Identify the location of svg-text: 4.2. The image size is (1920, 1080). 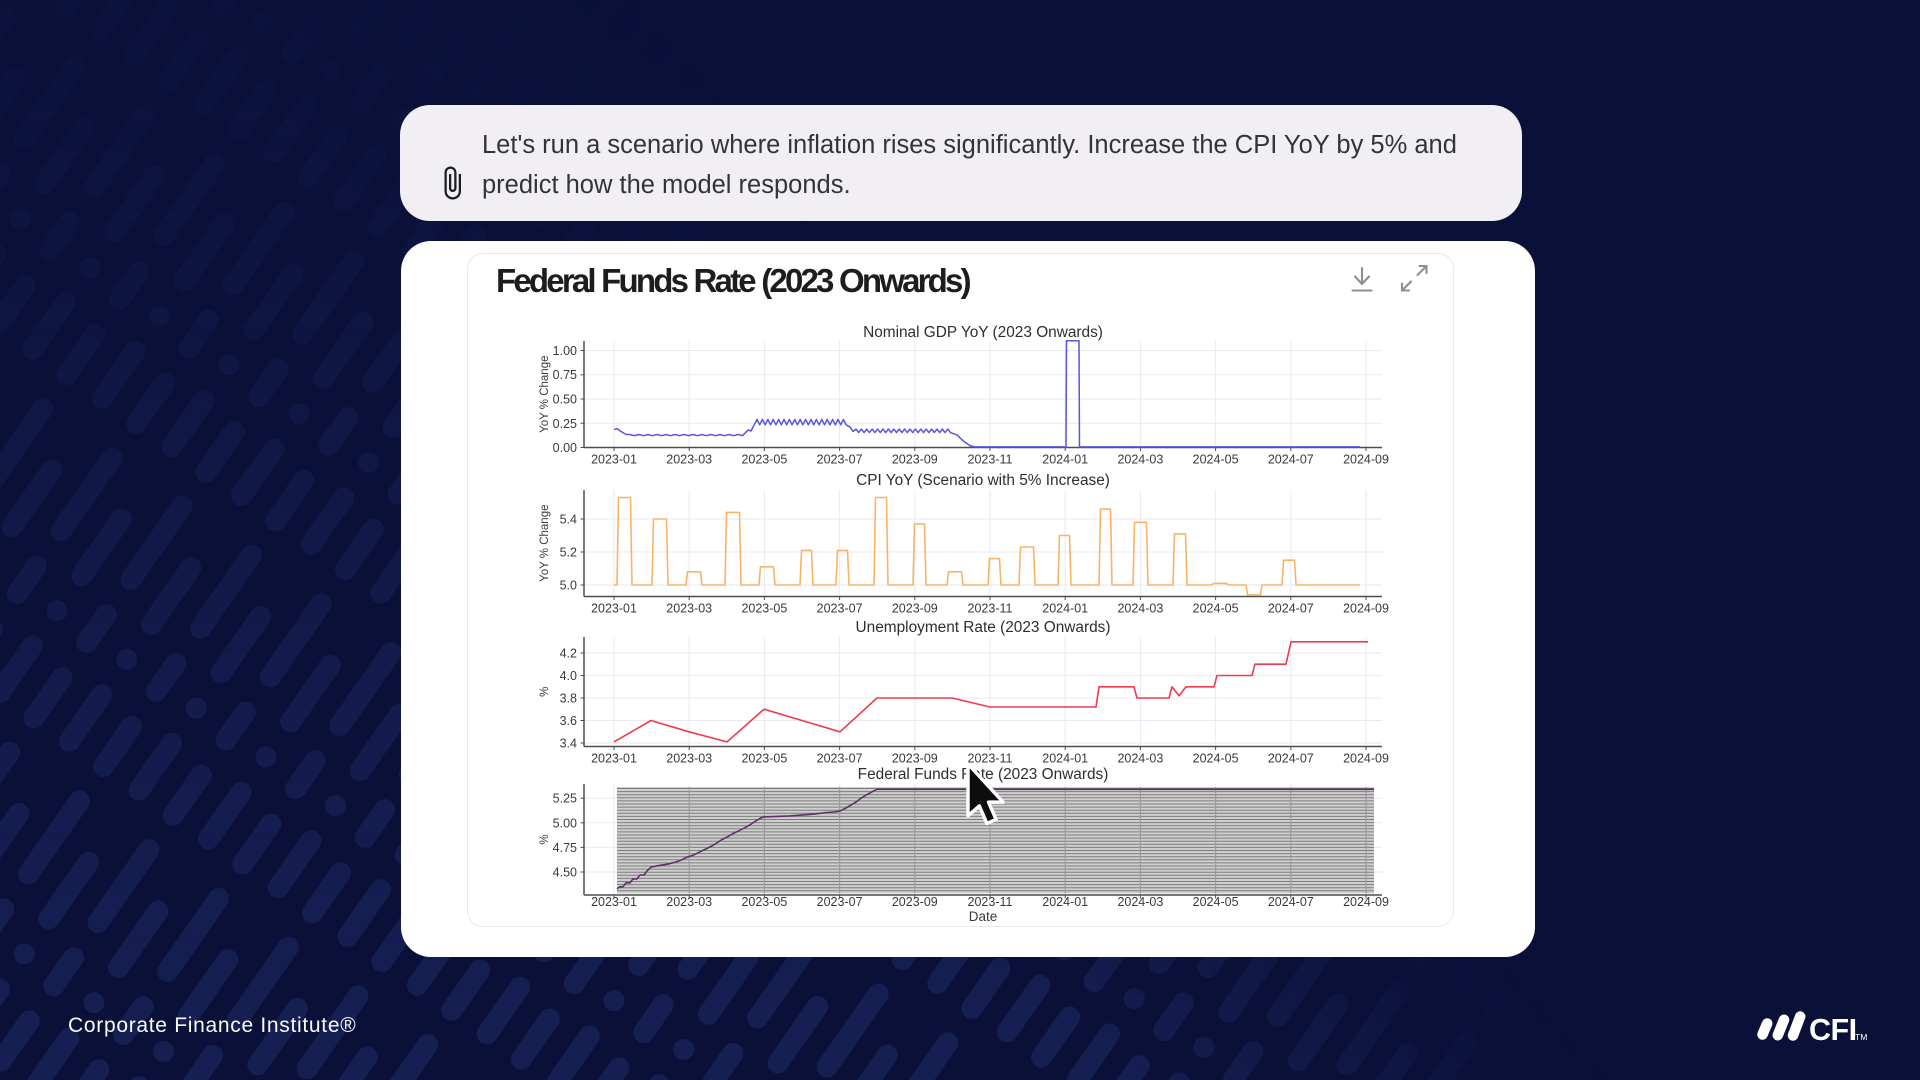
(568, 654).